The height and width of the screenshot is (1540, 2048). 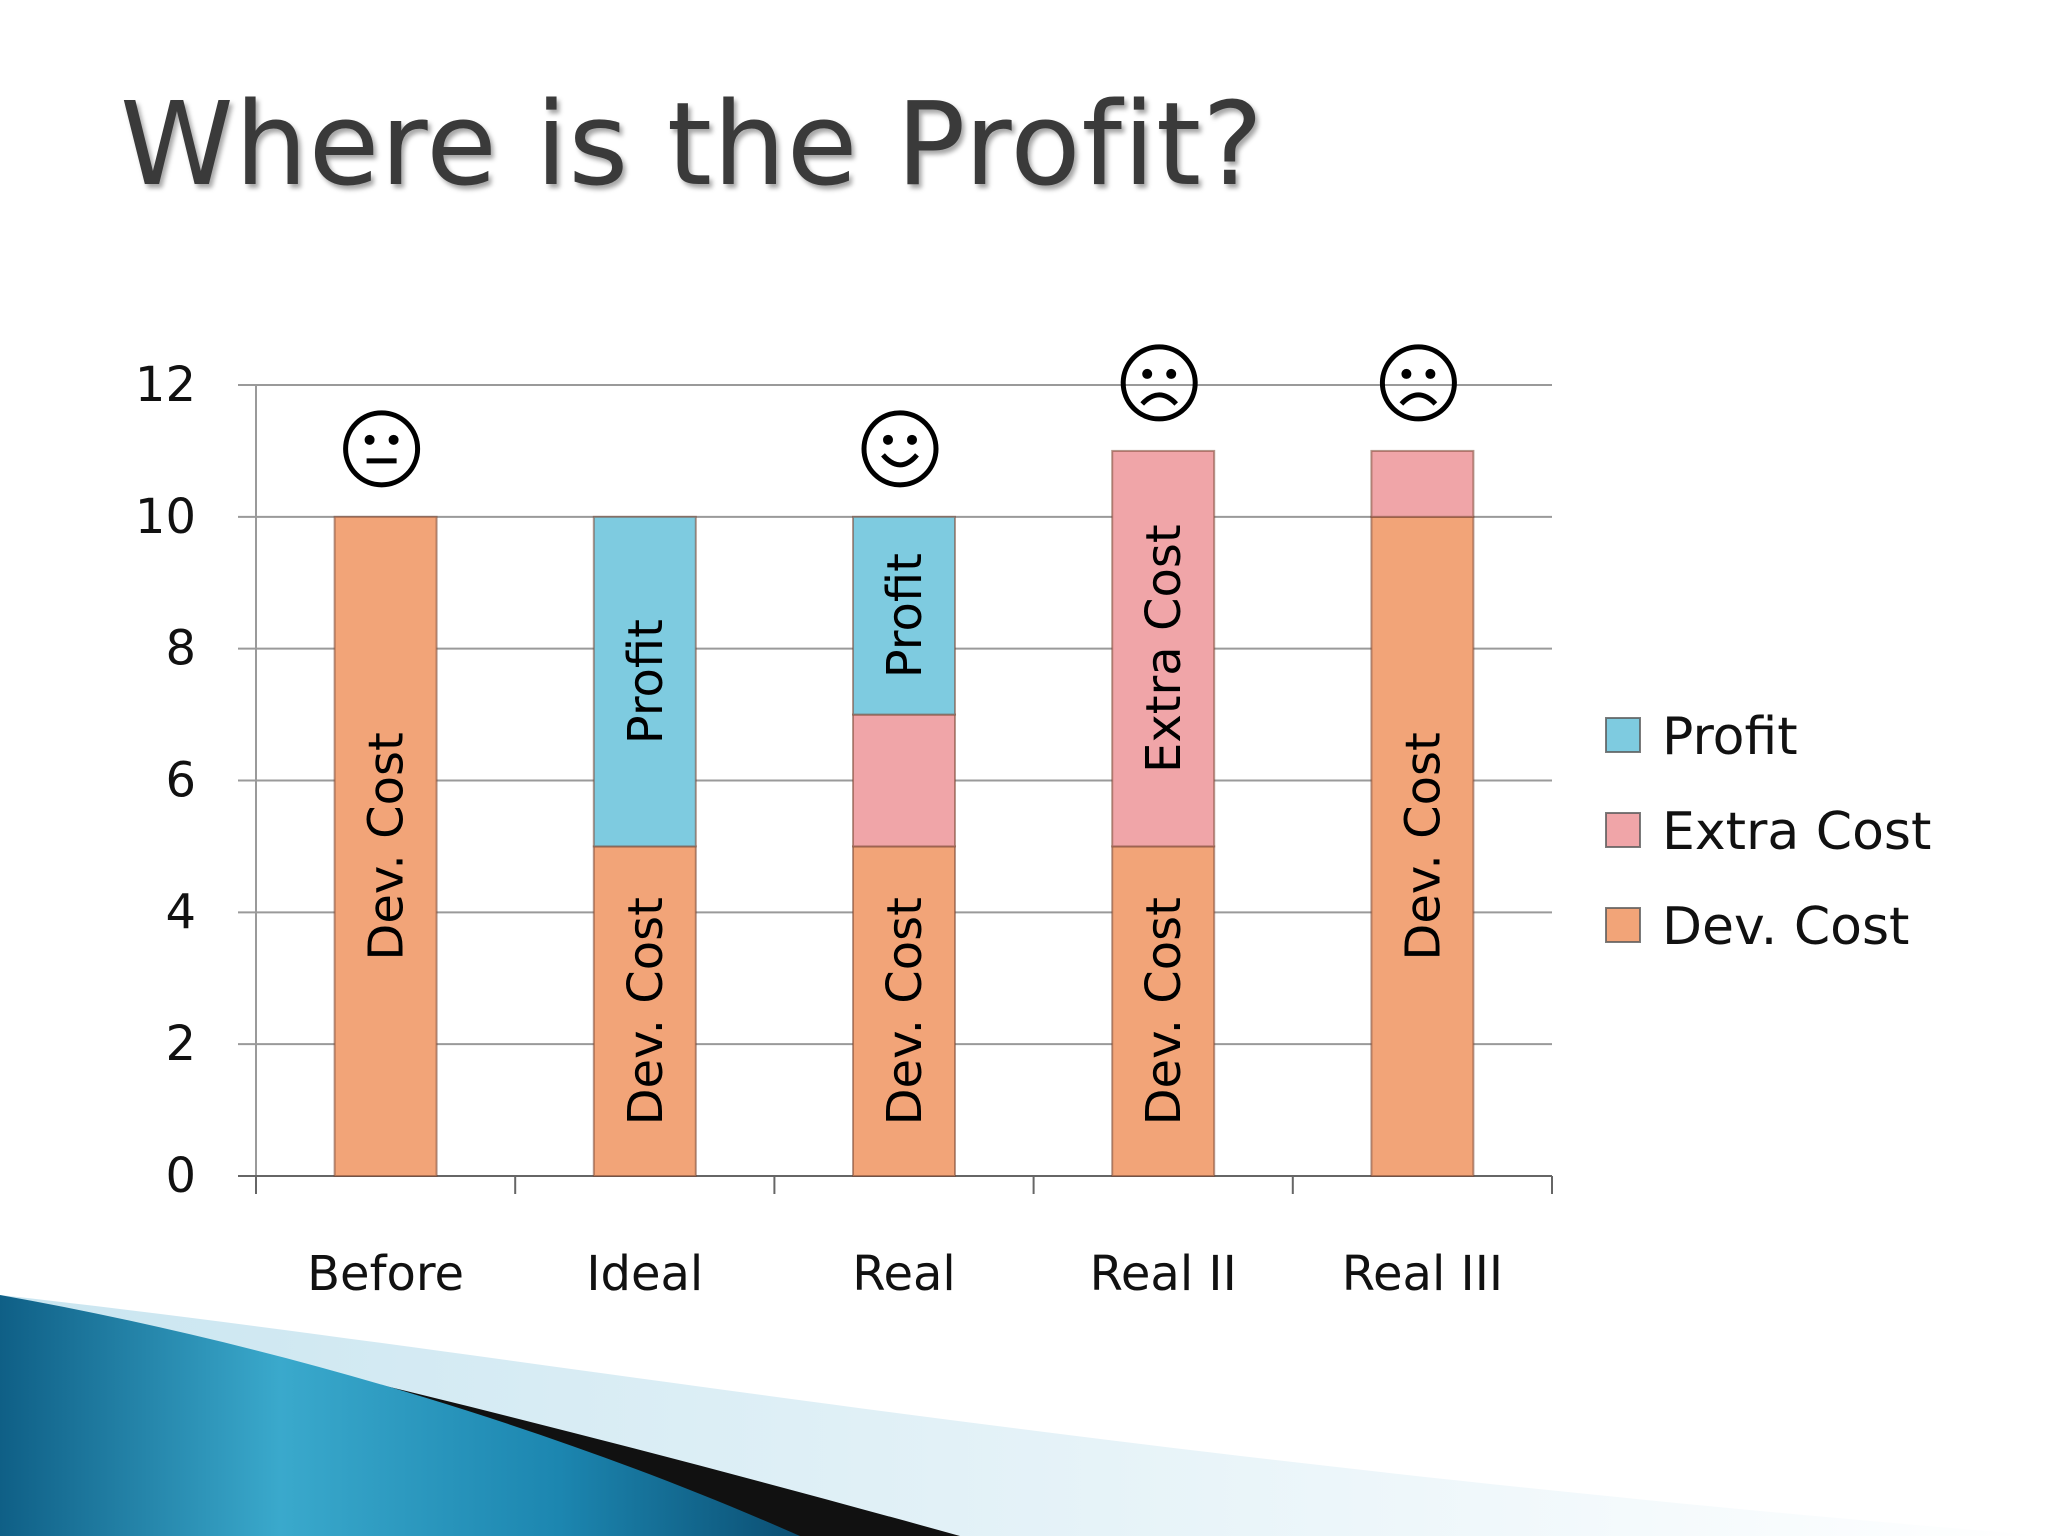 What do you see at coordinates (644, 1274) in the screenshot?
I see `x-category-label: Ideal` at bounding box center [644, 1274].